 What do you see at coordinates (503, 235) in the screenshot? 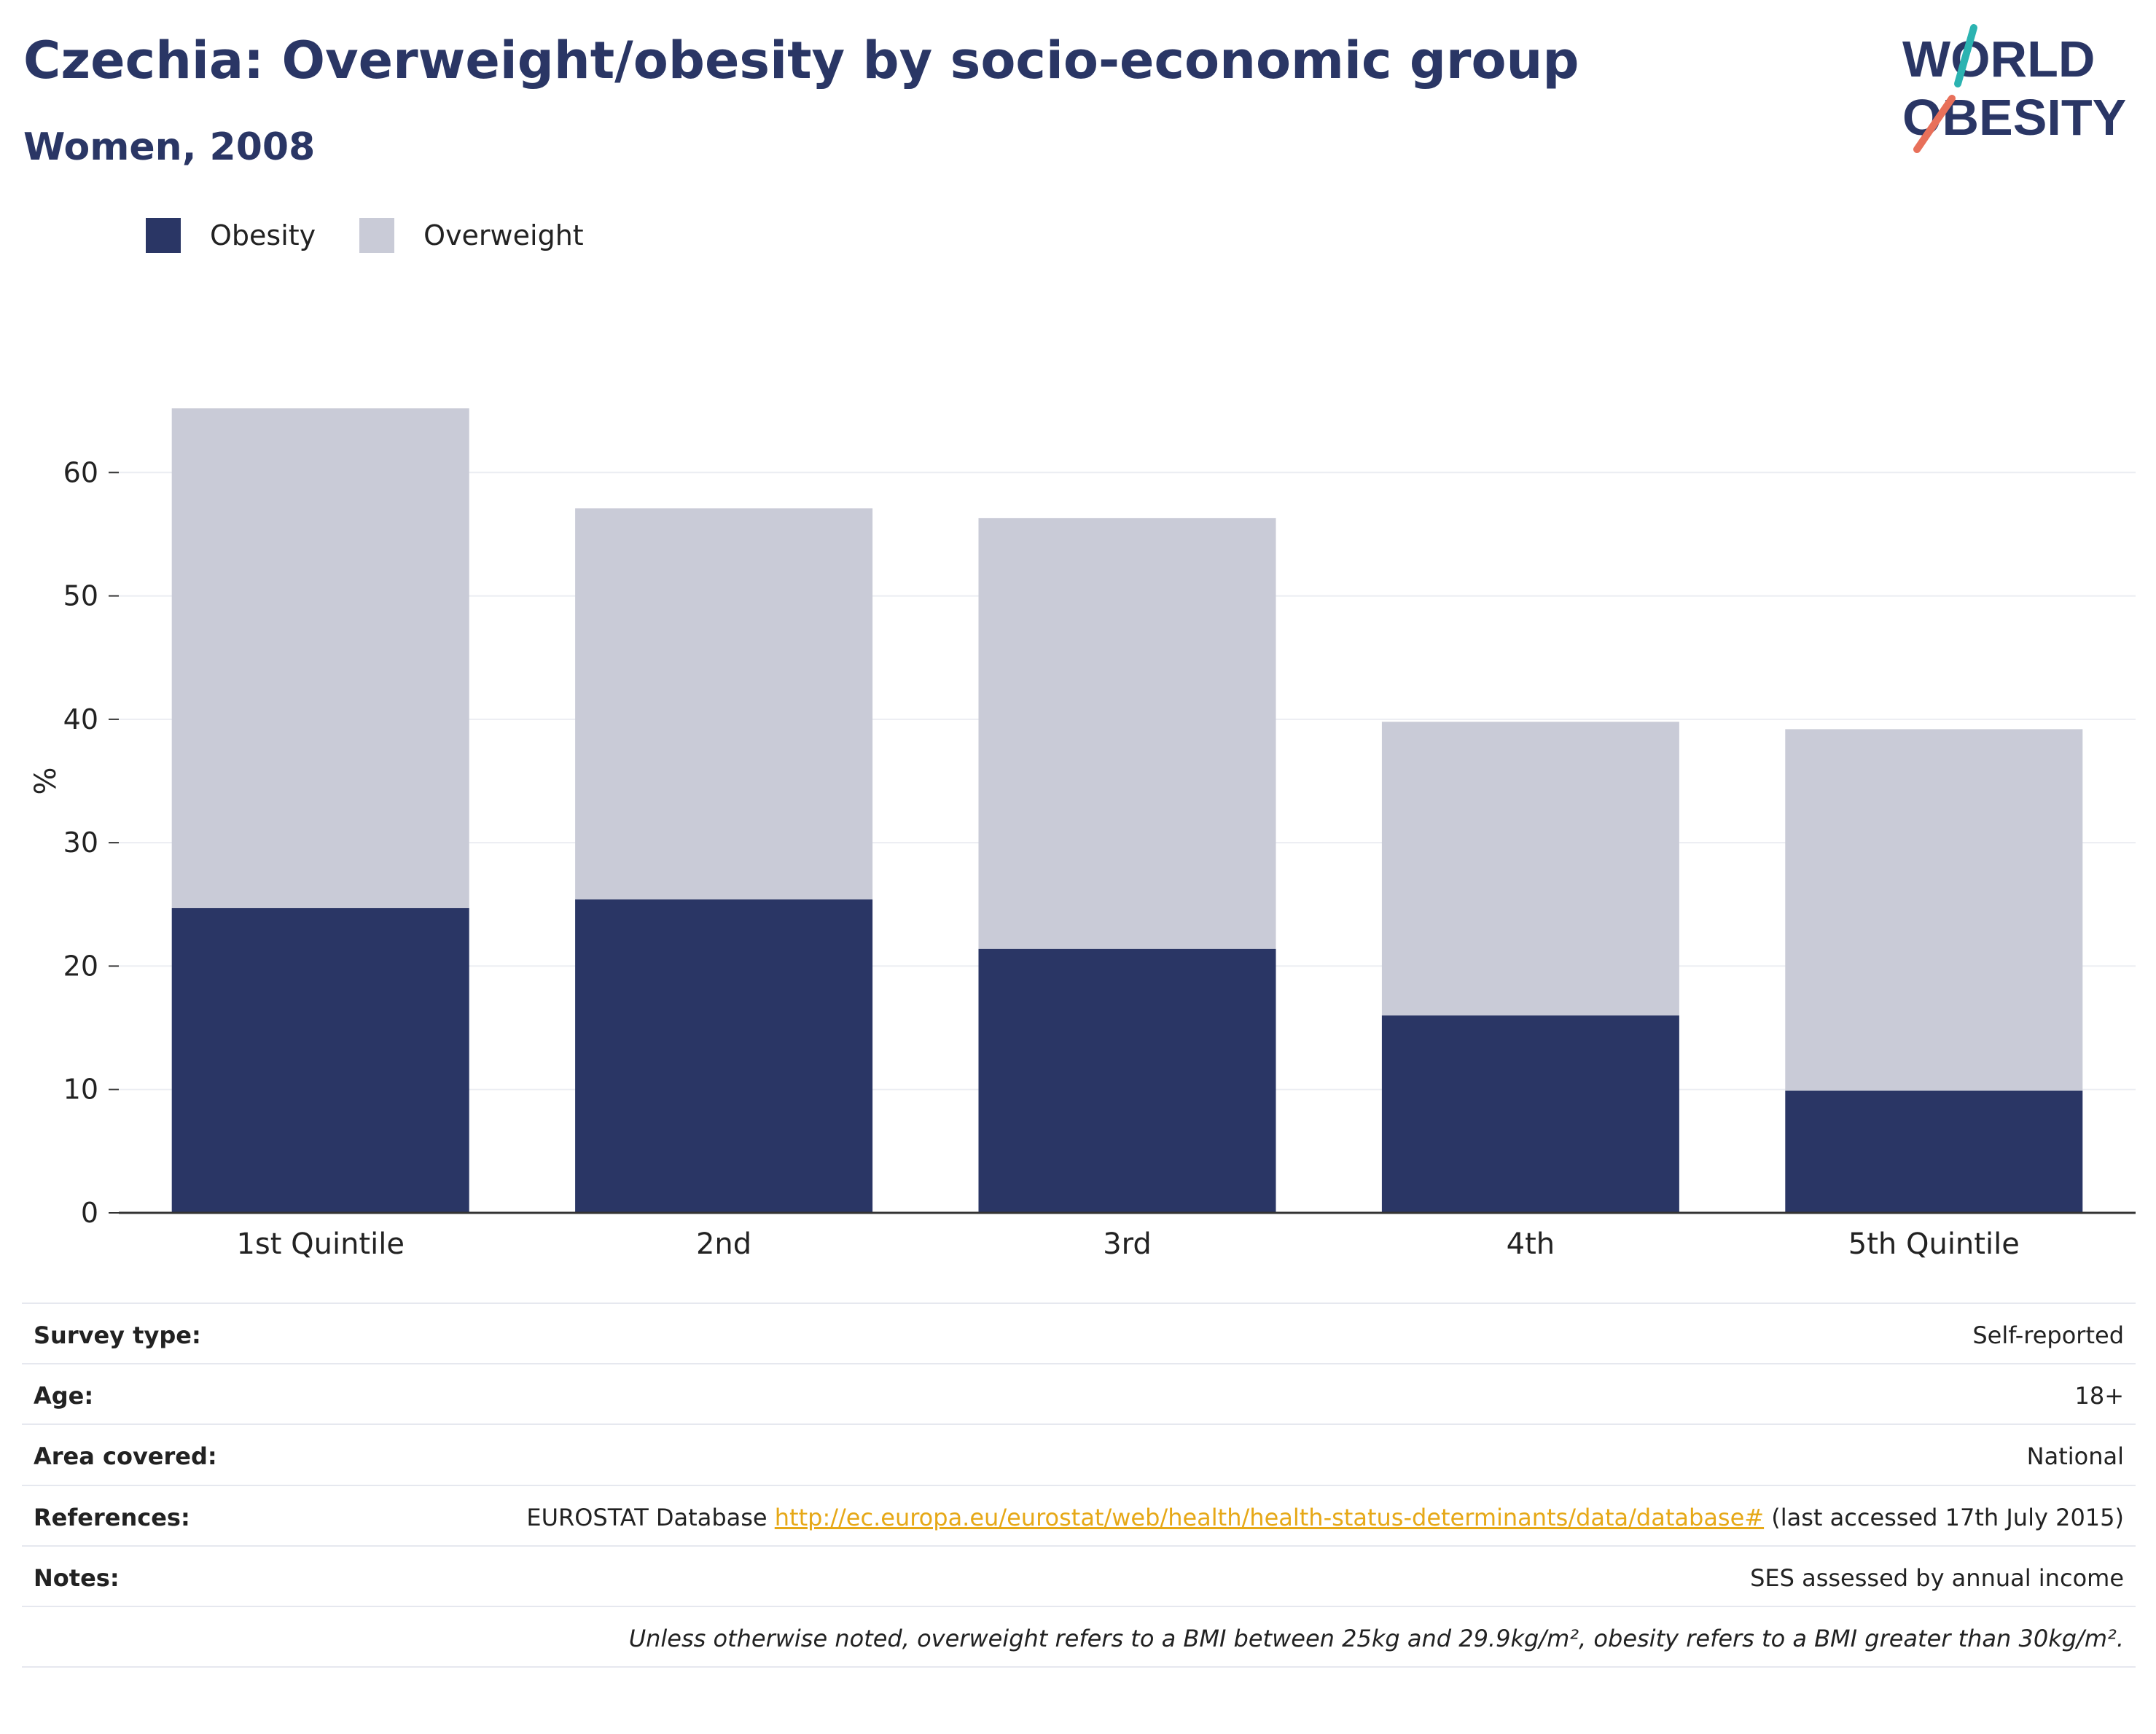
I see `legend-label-overweight: Overweight` at bounding box center [503, 235].